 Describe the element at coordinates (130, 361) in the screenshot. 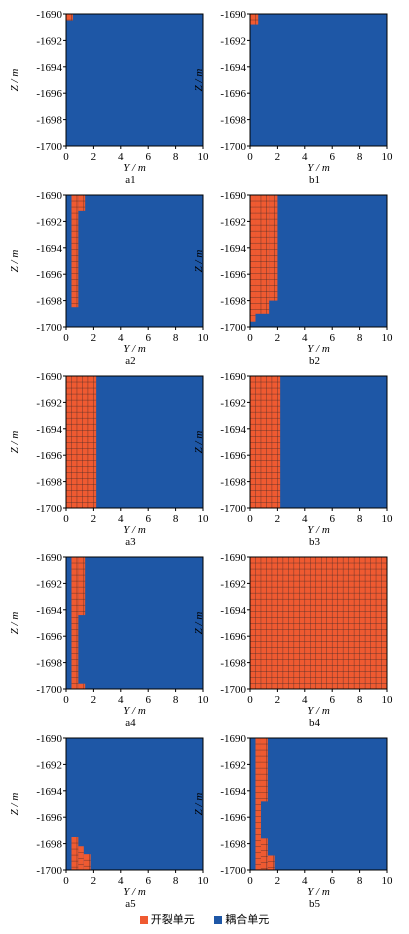

I see `panel-label: a2` at that location.